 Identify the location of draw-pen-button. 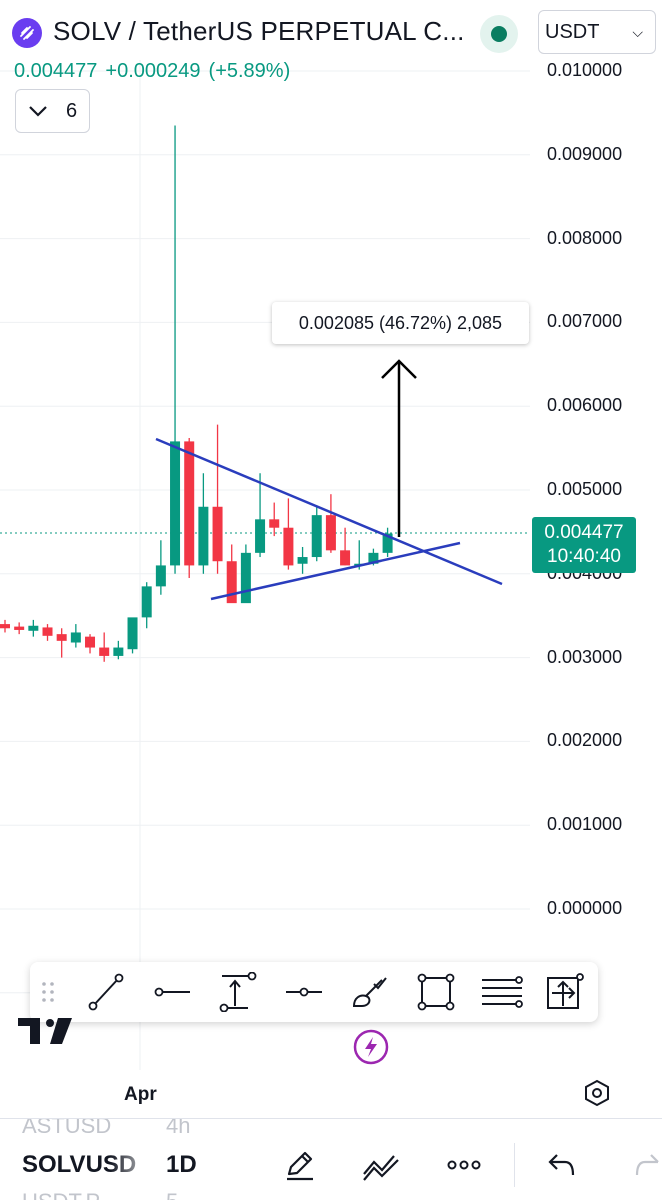
(300, 1165).